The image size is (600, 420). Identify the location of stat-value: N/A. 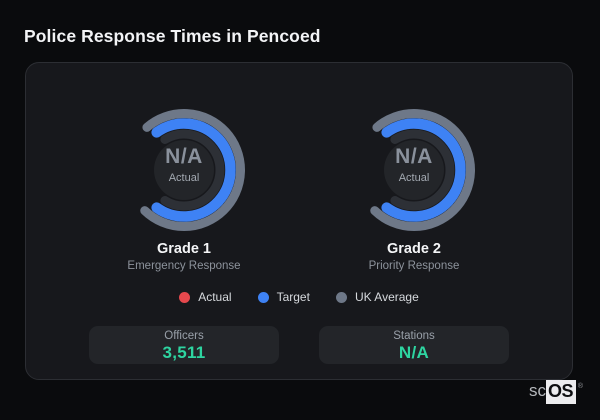
(414, 352).